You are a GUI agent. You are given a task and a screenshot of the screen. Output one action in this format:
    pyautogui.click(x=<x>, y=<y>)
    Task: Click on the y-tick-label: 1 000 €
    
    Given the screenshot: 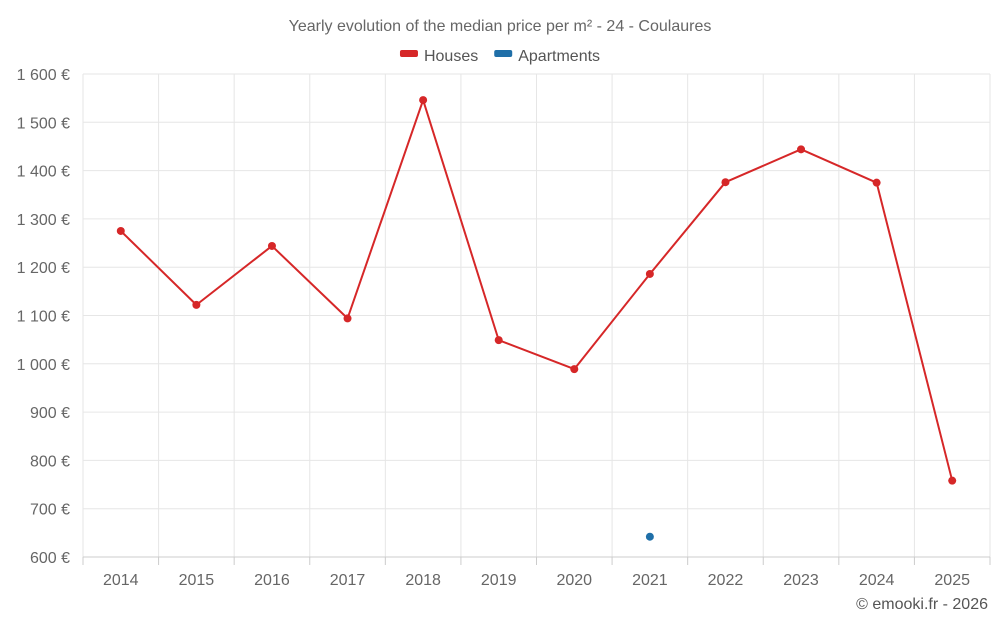 What is the action you would take?
    pyautogui.click(x=43, y=365)
    